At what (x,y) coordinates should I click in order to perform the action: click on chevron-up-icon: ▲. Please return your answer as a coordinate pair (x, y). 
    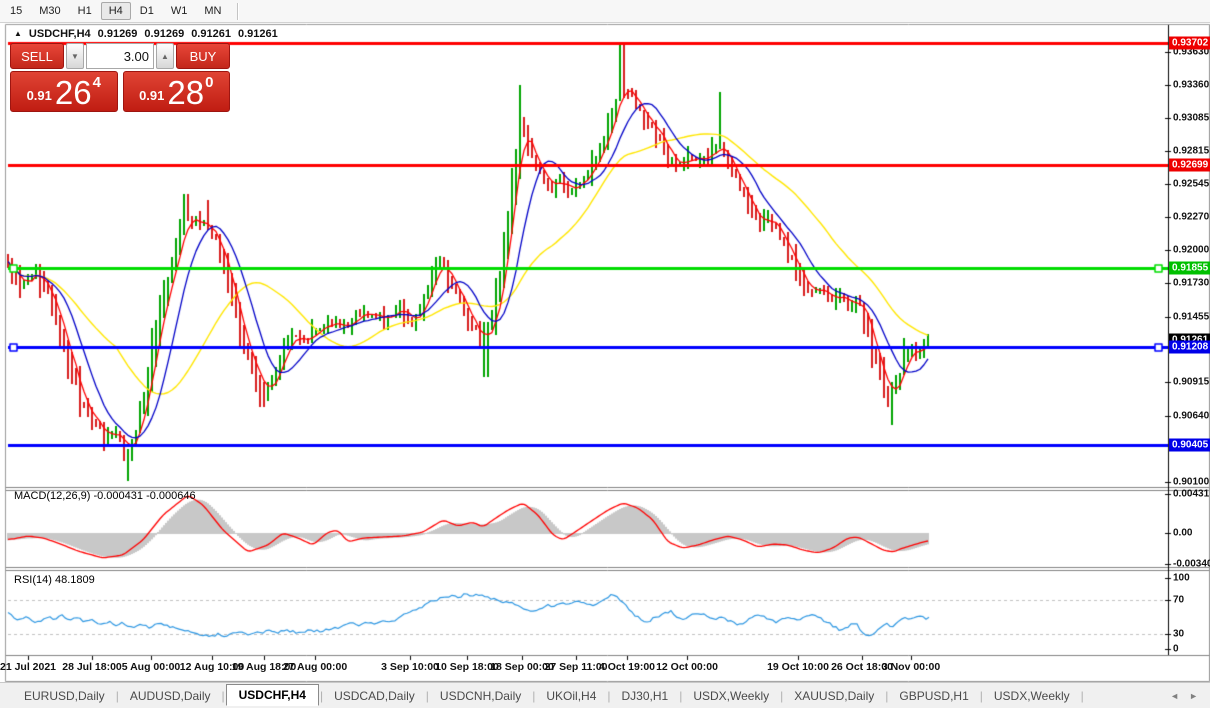
    Looking at the image, I should click on (165, 56).